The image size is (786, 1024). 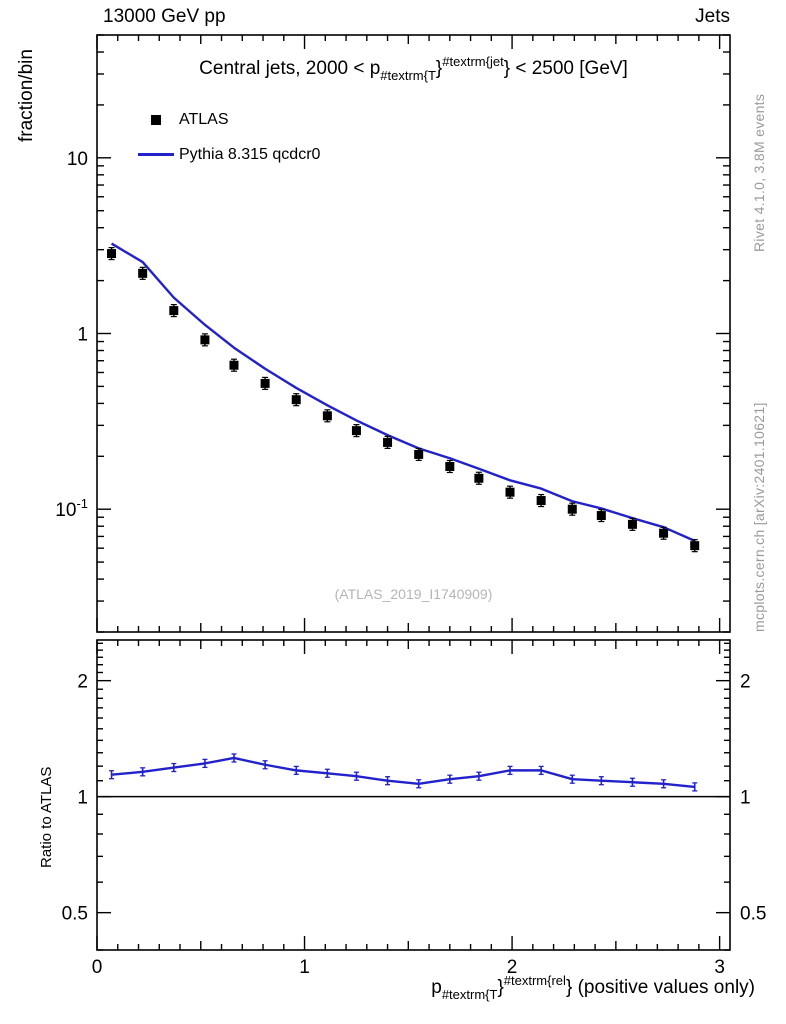 I want to click on atlas-marker-icon, so click(x=156, y=119).